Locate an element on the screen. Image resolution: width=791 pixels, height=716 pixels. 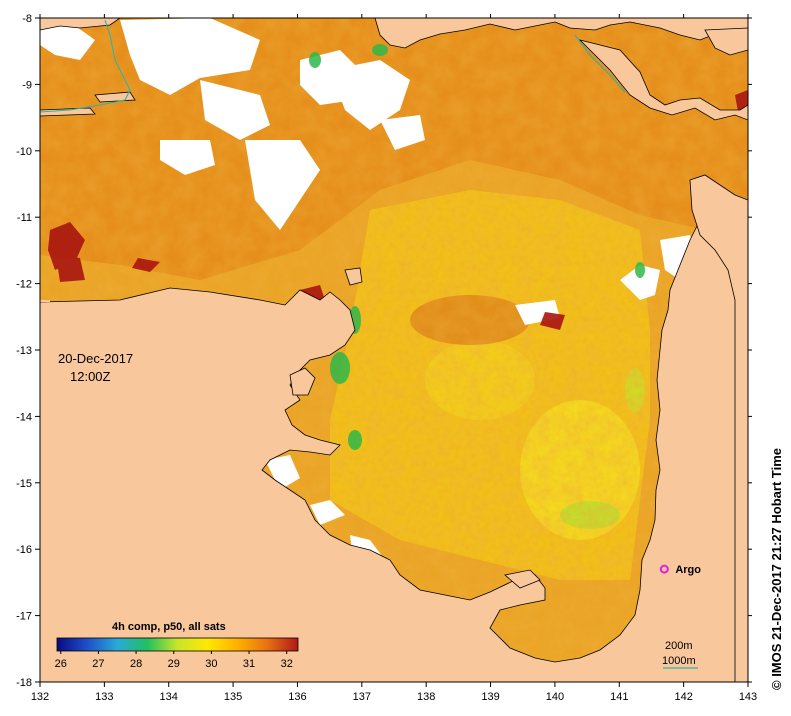
imos-credit: © IMOS 21-Dec-2017 21:27 Hobart Time is located at coordinates (776, 569).